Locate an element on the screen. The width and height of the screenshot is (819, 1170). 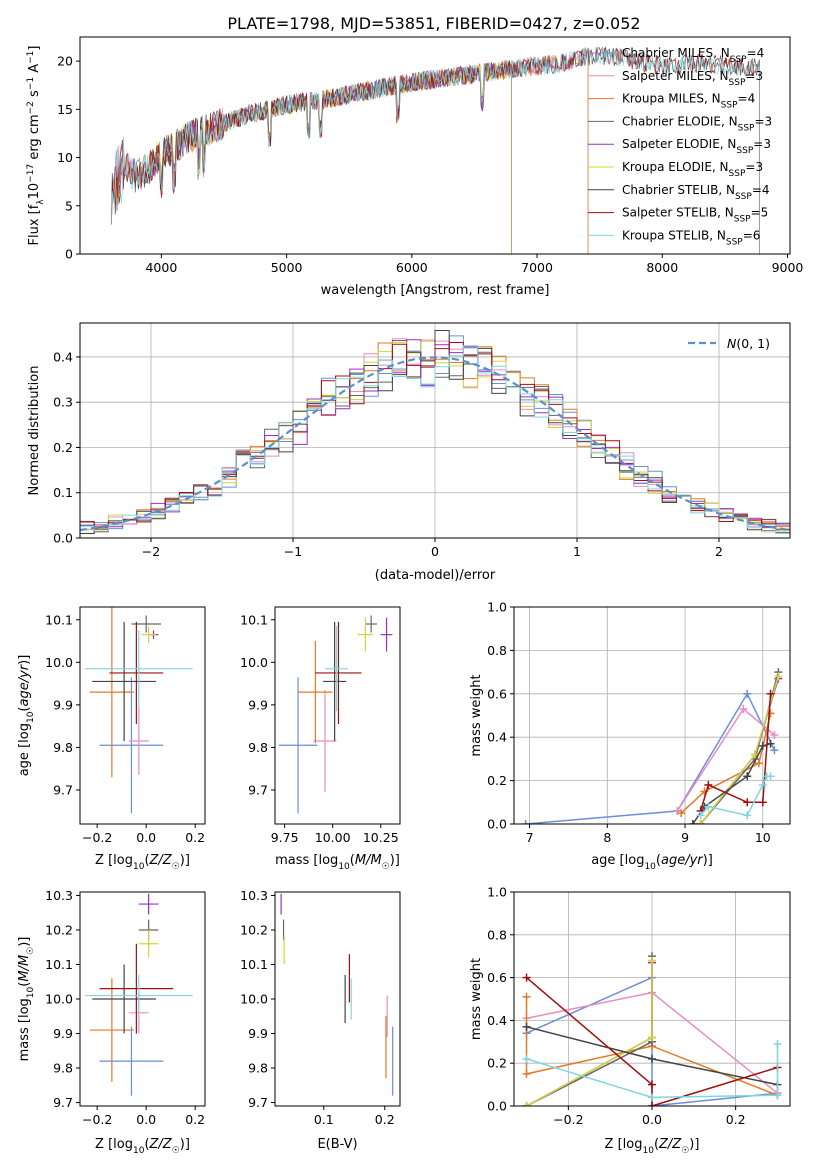
x-tick-label: 10.00 is located at coordinates (333, 837).